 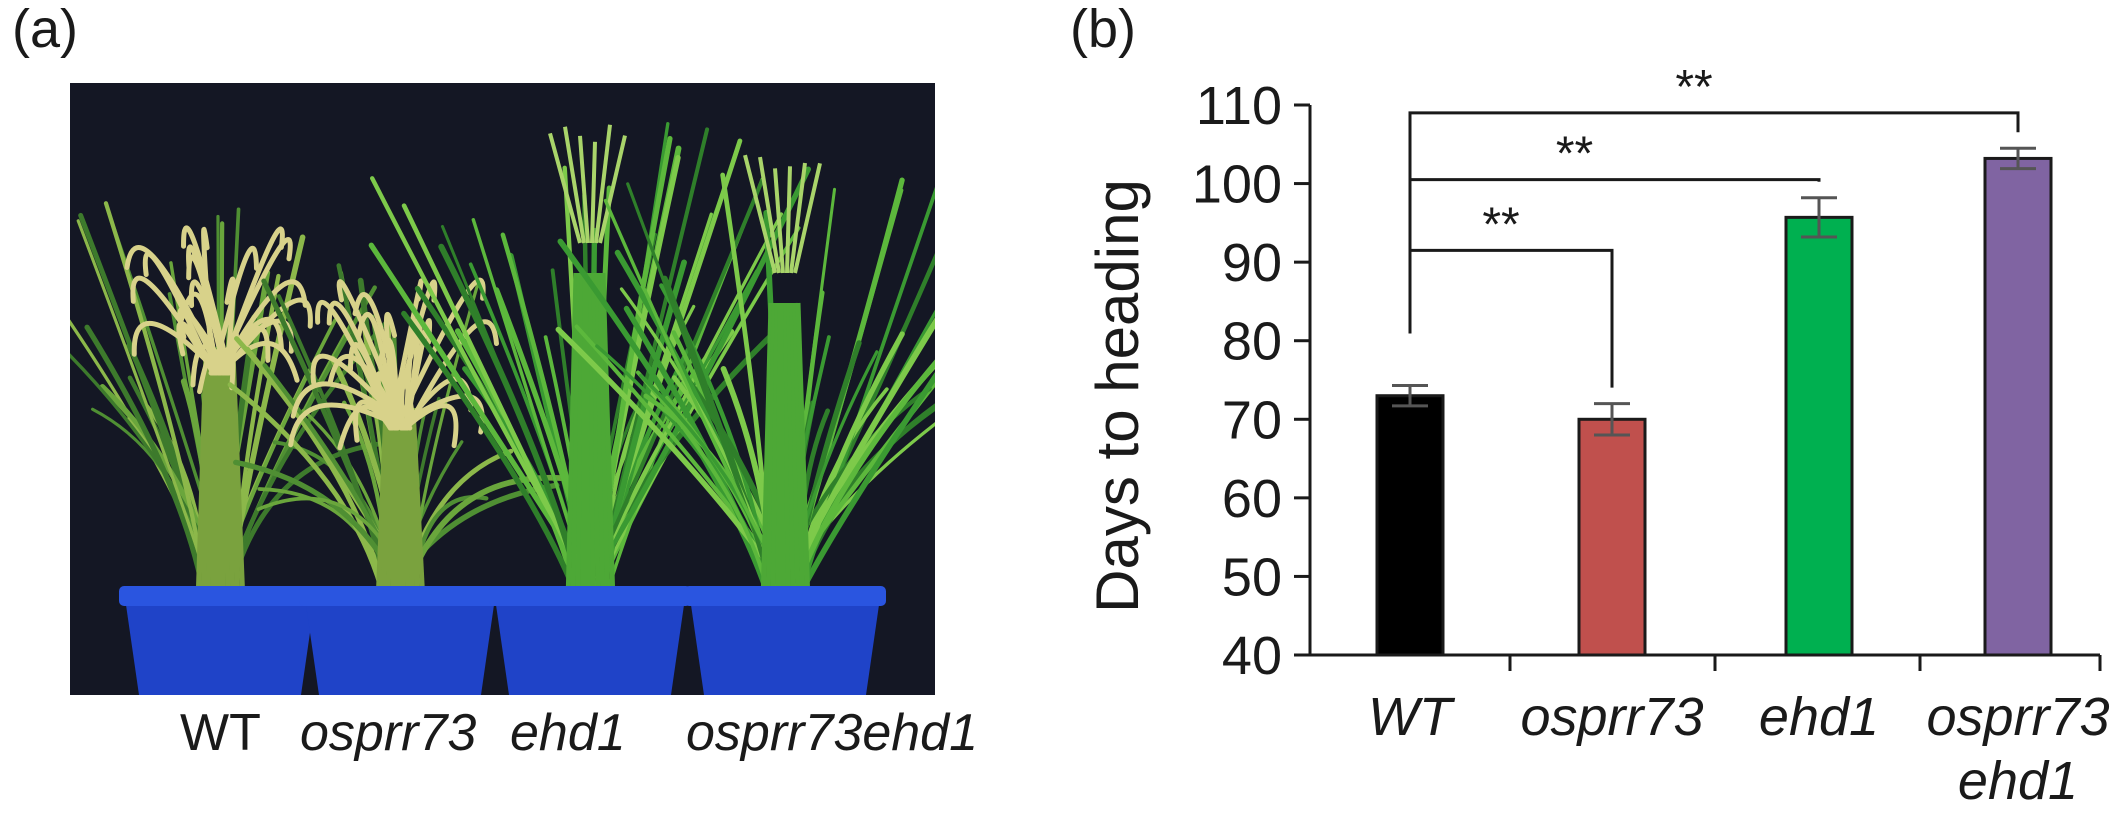 I want to click on y-tick-label: 60, so click(x=1252, y=499).